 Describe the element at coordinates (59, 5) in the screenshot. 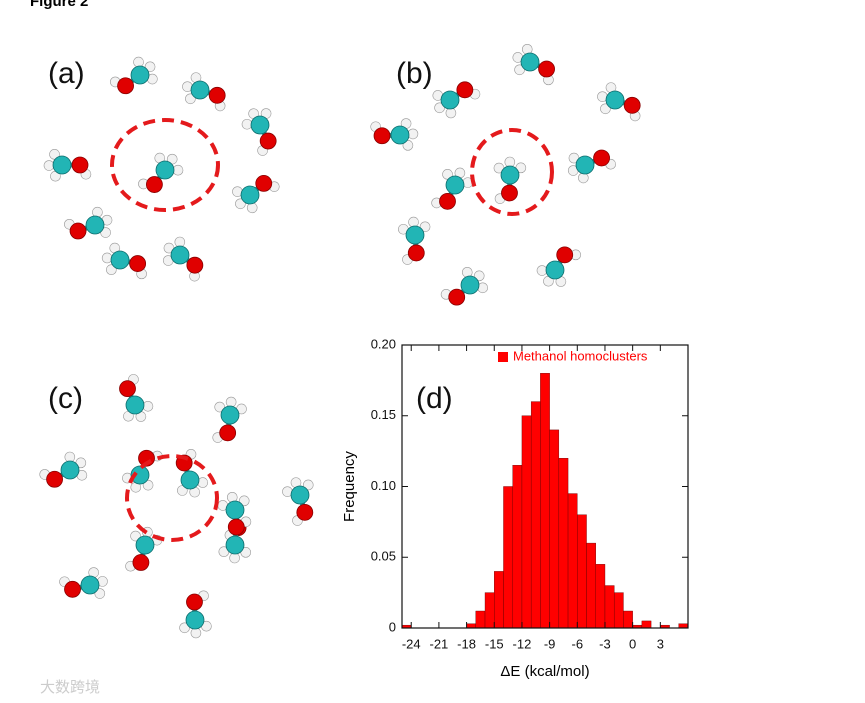

I see `figure-title: Figure 2` at that location.